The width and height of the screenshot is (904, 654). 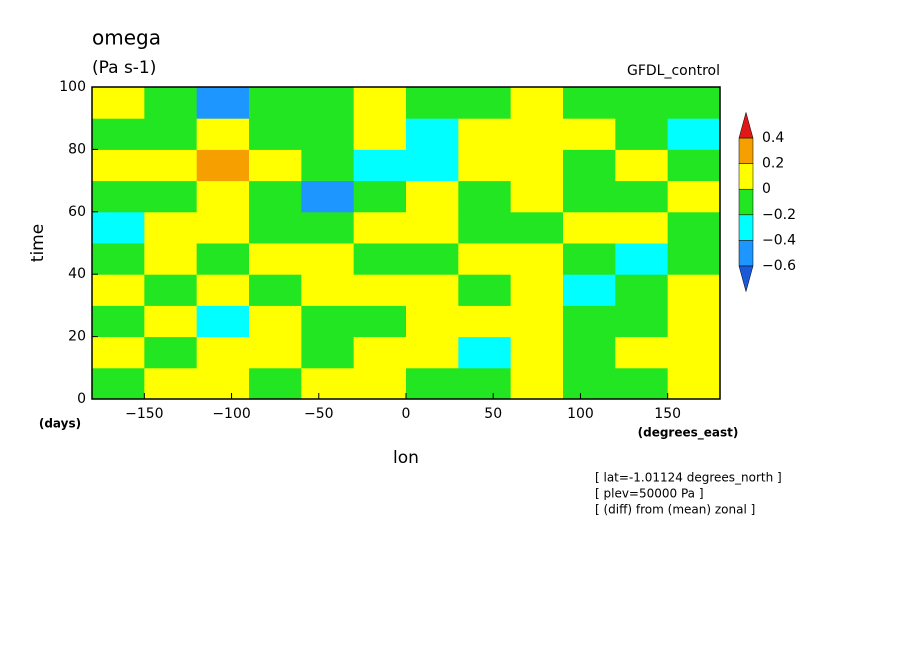 What do you see at coordinates (779, 266) in the screenshot?
I see `colorbar-label: −0.6` at bounding box center [779, 266].